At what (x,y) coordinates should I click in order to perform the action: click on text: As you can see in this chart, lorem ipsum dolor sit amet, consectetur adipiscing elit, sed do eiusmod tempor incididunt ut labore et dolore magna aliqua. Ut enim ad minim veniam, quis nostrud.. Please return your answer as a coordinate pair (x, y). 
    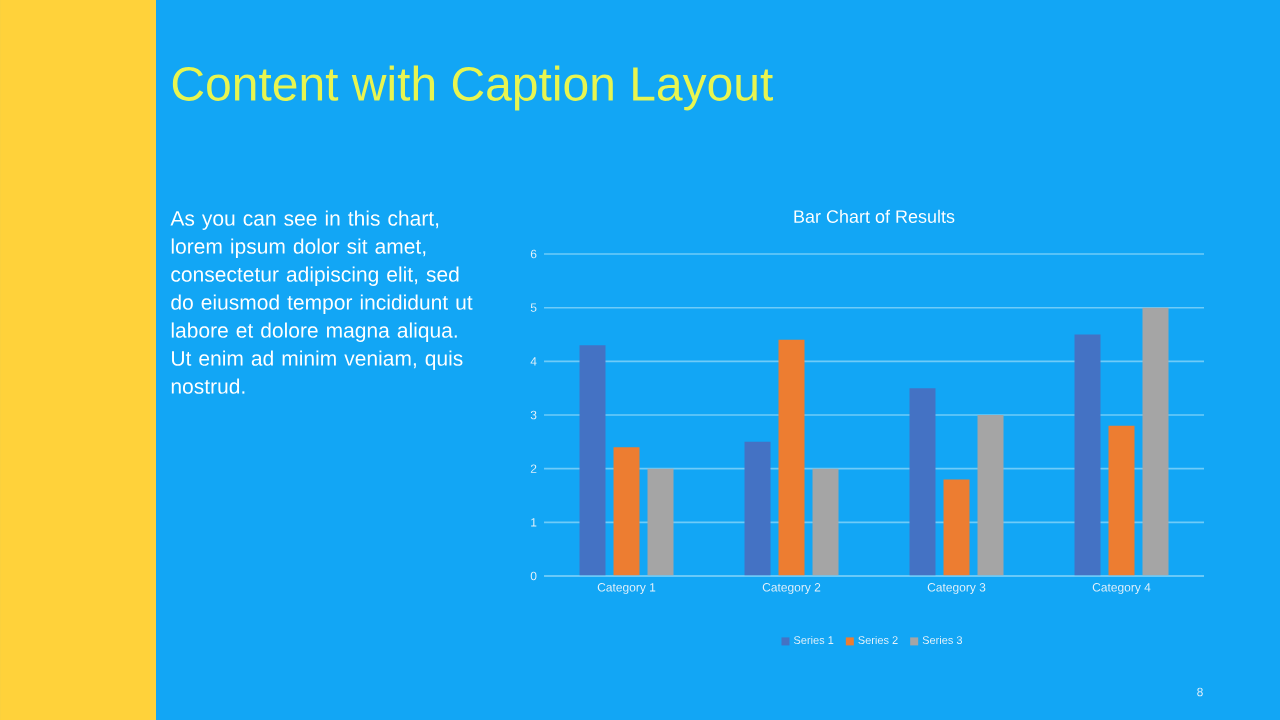
    Looking at the image, I should click on (321, 302).